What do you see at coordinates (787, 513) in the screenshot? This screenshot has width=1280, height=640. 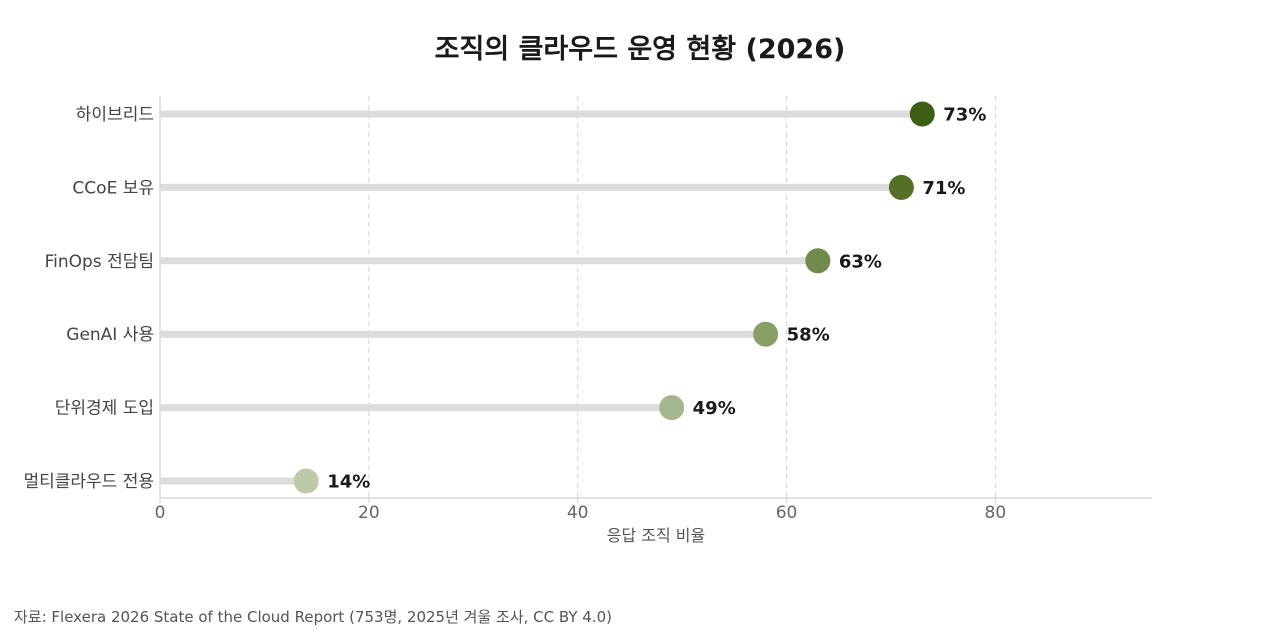 I see `x-tick-label: 60` at bounding box center [787, 513].